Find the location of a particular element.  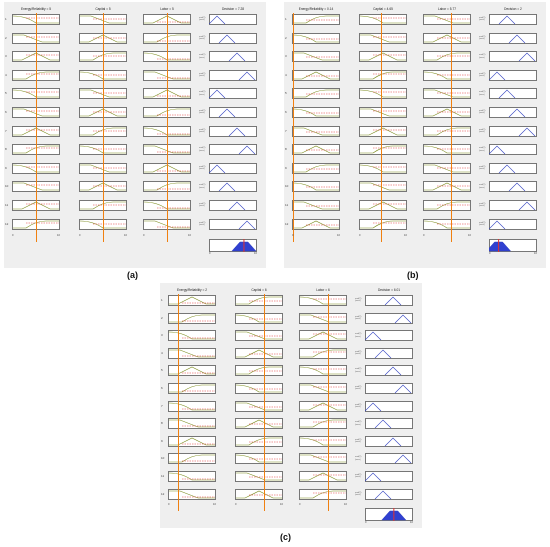

column-header-3: Decision = 2 is located at coordinates (513, 9).